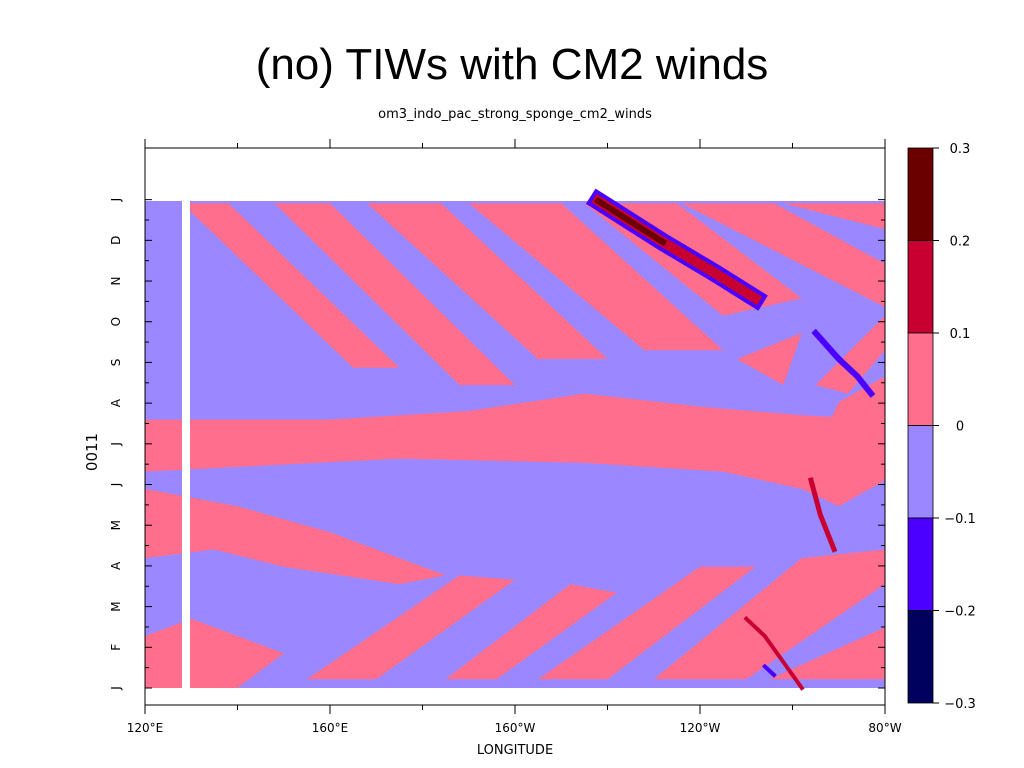 This screenshot has height=768, width=1024. Describe the element at coordinates (960, 242) in the screenshot. I see `colorbar-label: 0.2` at that location.